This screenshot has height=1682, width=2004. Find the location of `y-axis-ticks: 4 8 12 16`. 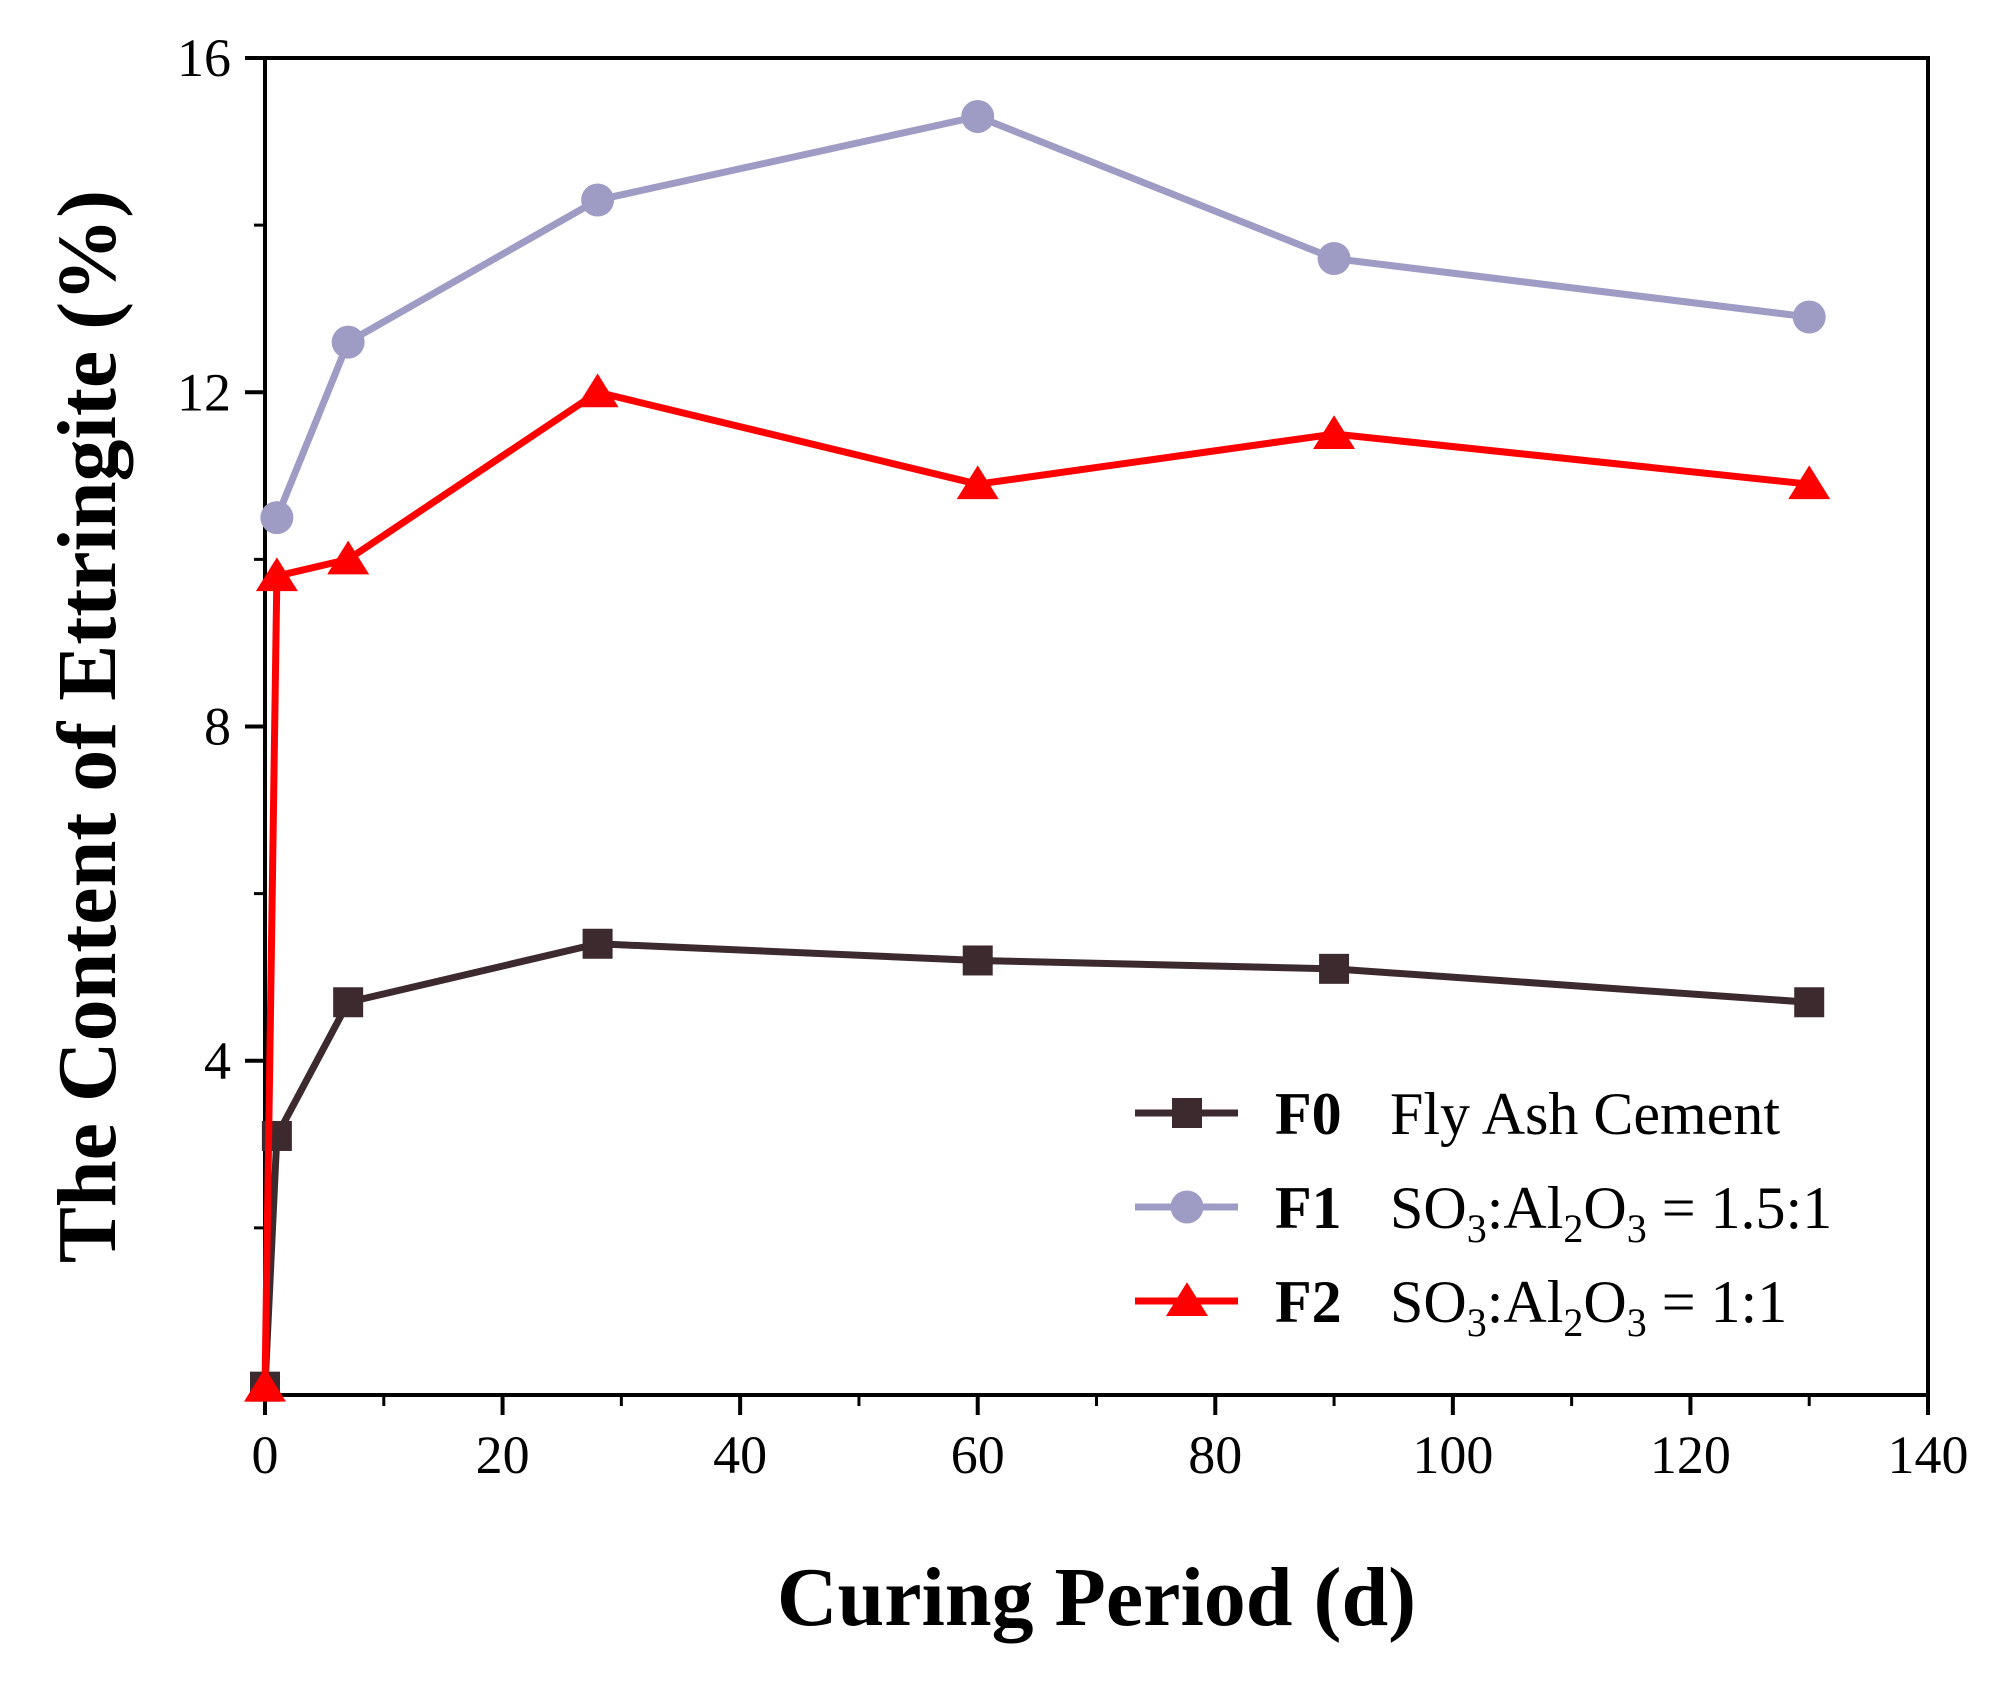

y-axis-ticks: 4 8 12 16 is located at coordinates (221, 712).